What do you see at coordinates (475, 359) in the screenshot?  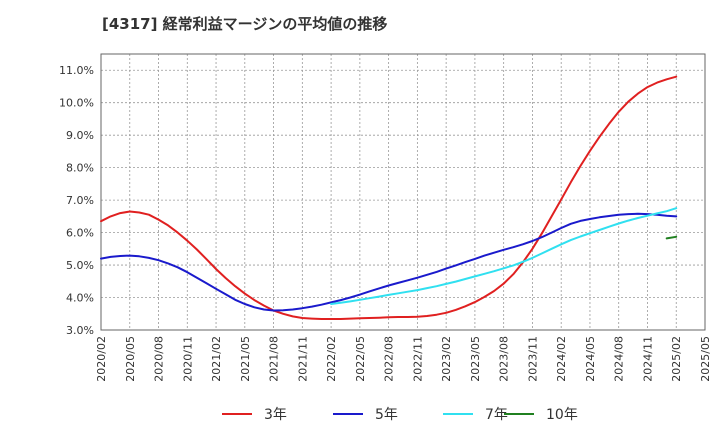 I see `x-tick-label: 2023/05` at bounding box center [475, 359].